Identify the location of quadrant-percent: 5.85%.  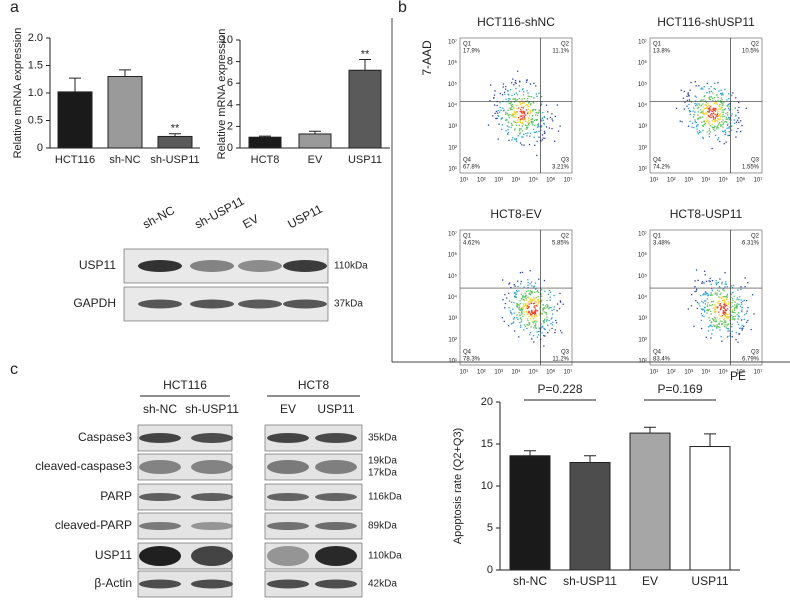
(561, 244).